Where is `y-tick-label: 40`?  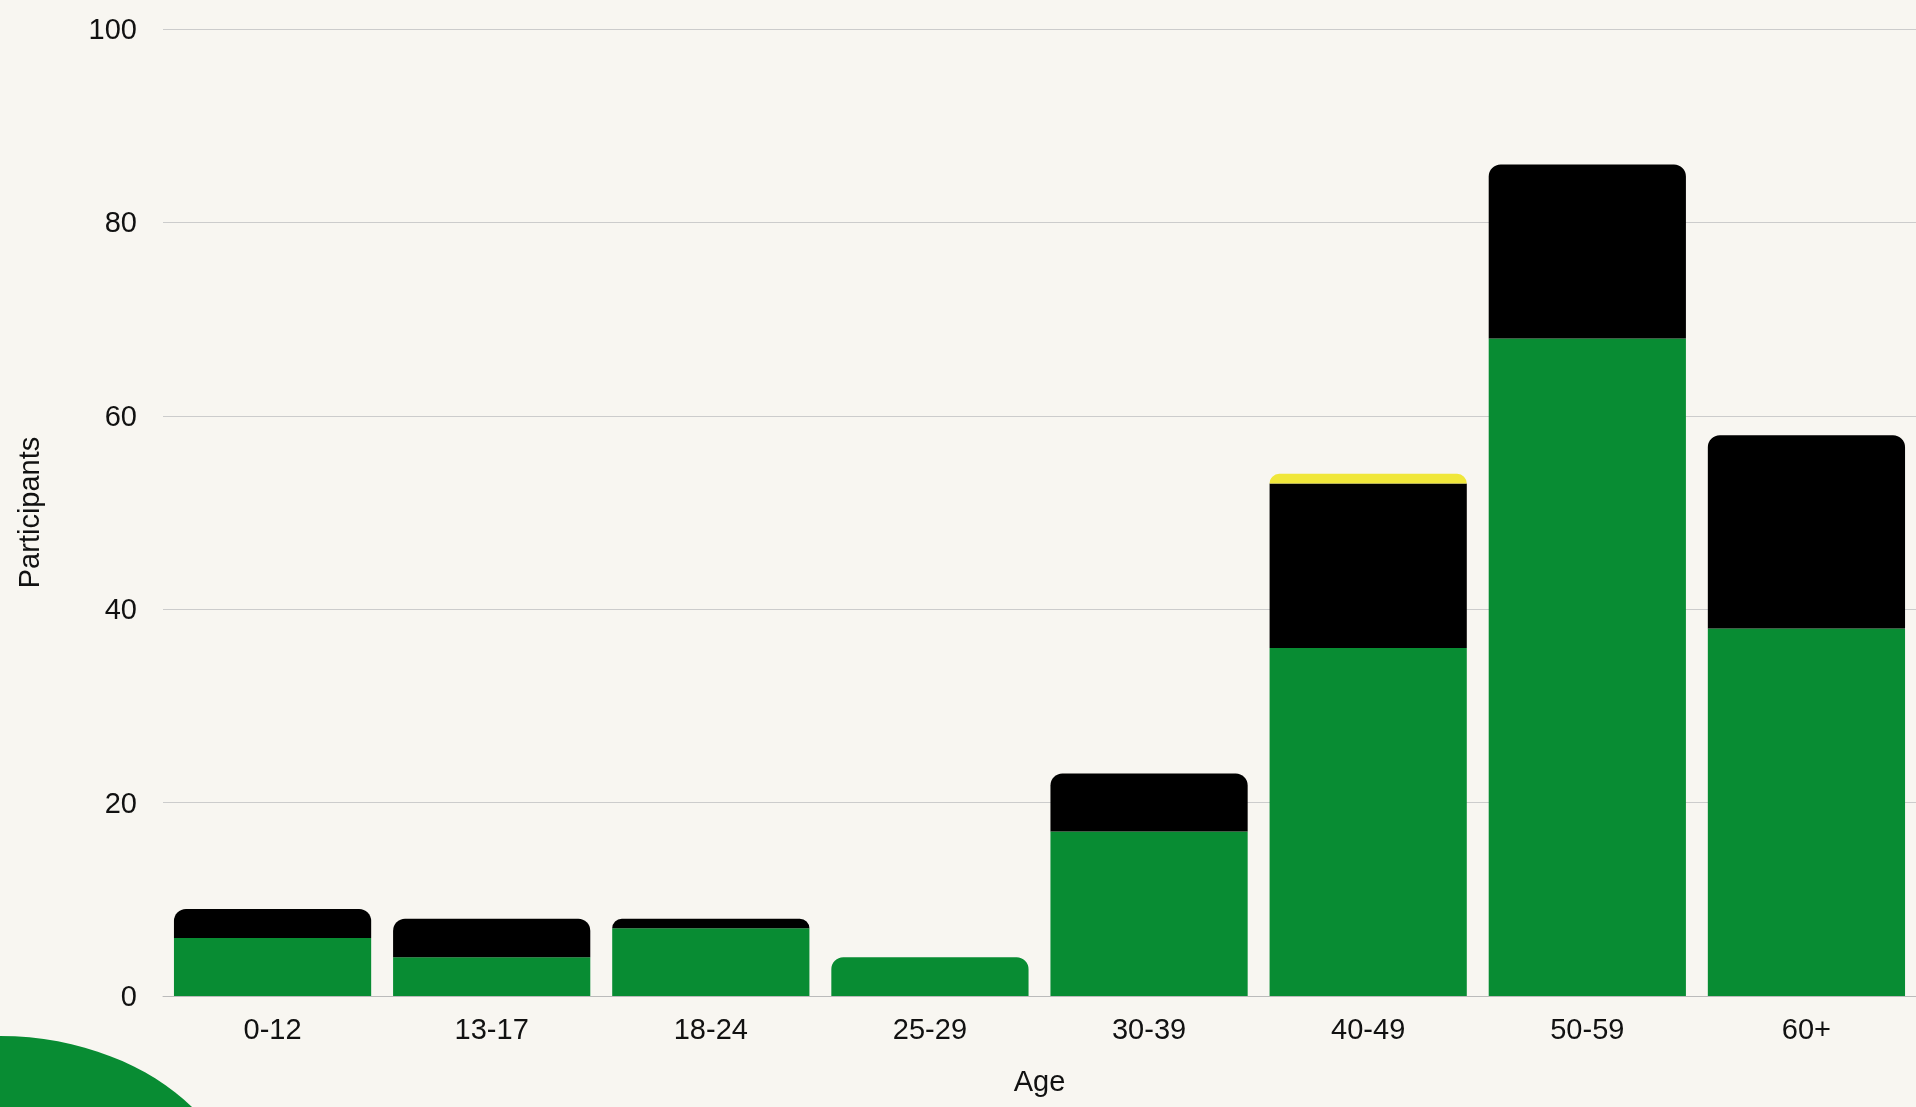 y-tick-label: 40 is located at coordinates (120, 609).